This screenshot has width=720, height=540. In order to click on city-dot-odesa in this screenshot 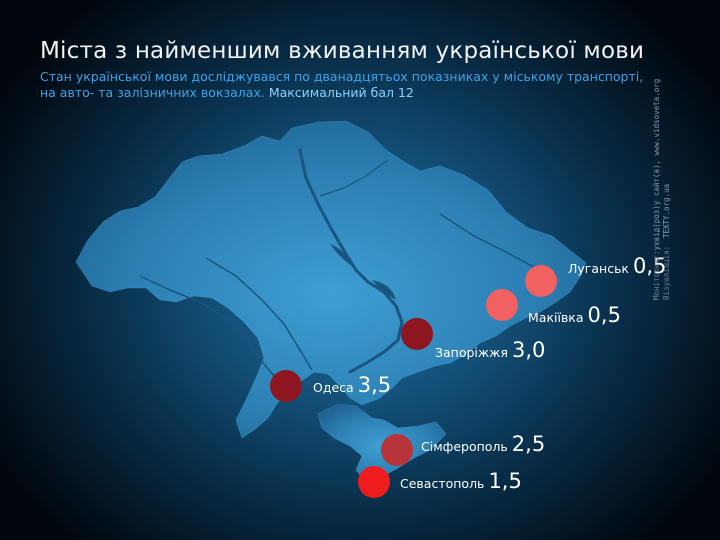, I will do `click(286, 386)`.